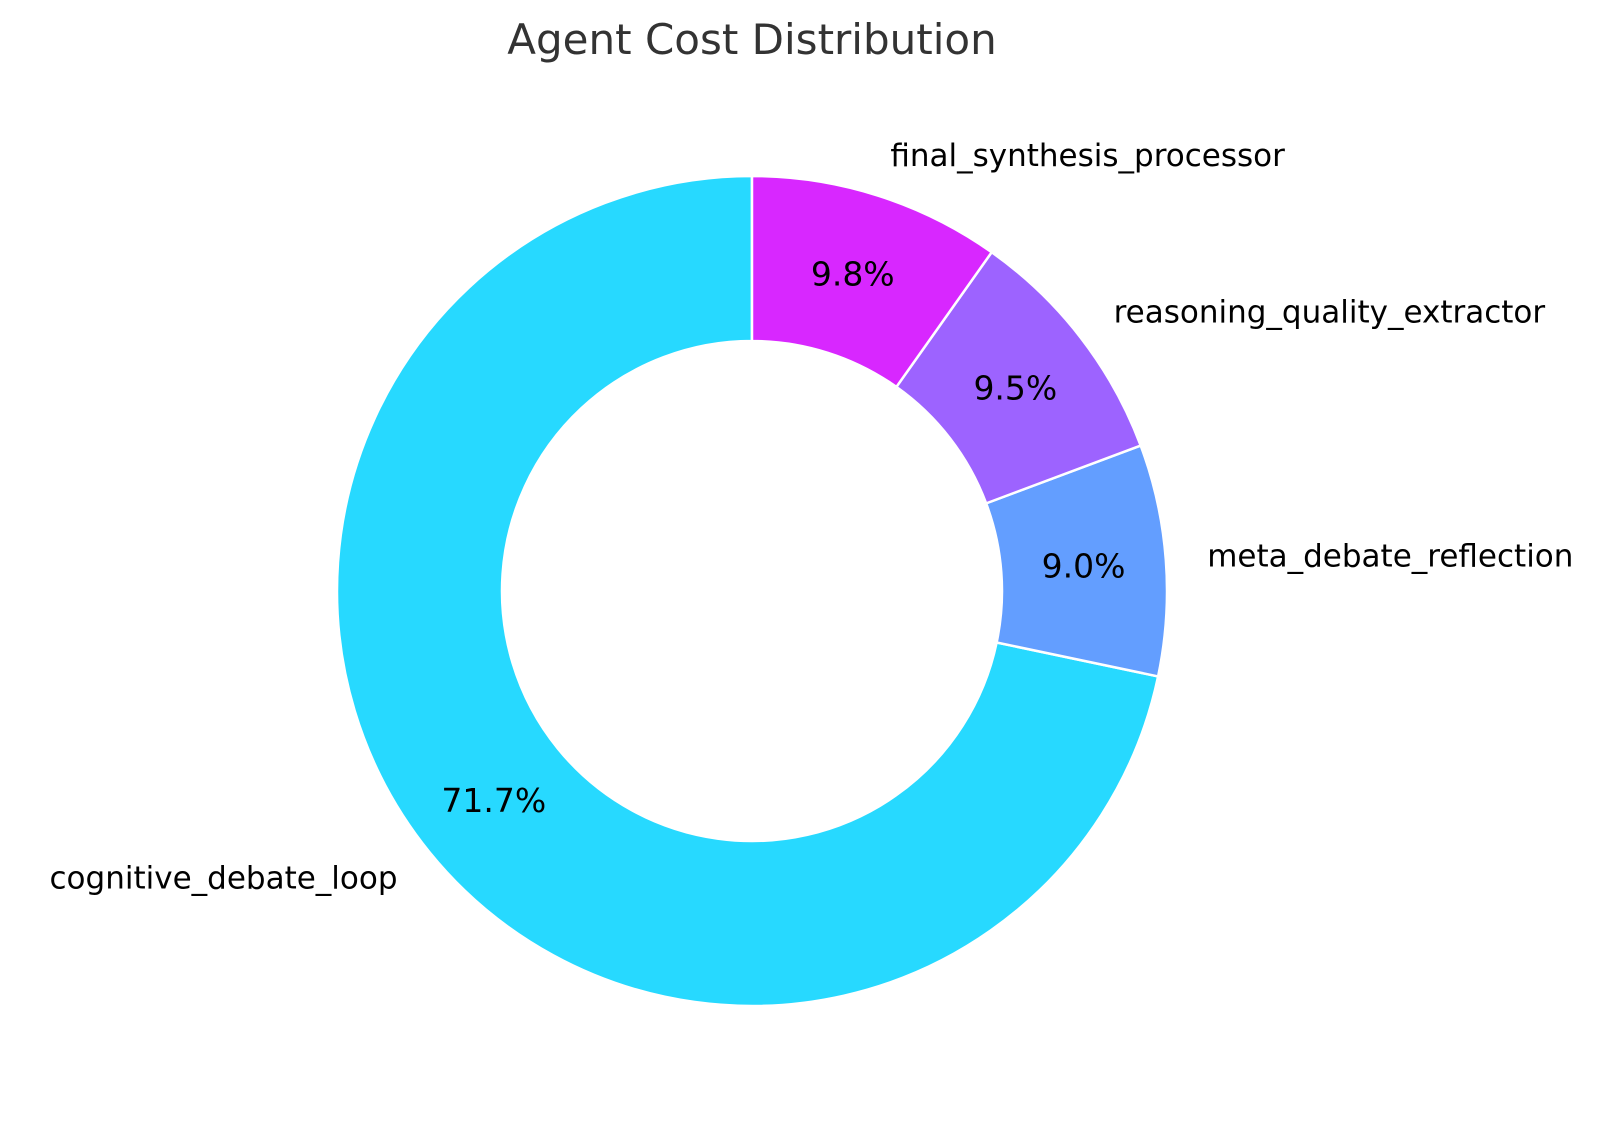  I want to click on percent-label-meta-debate-reflection: 9.0%, so click(1084, 565).